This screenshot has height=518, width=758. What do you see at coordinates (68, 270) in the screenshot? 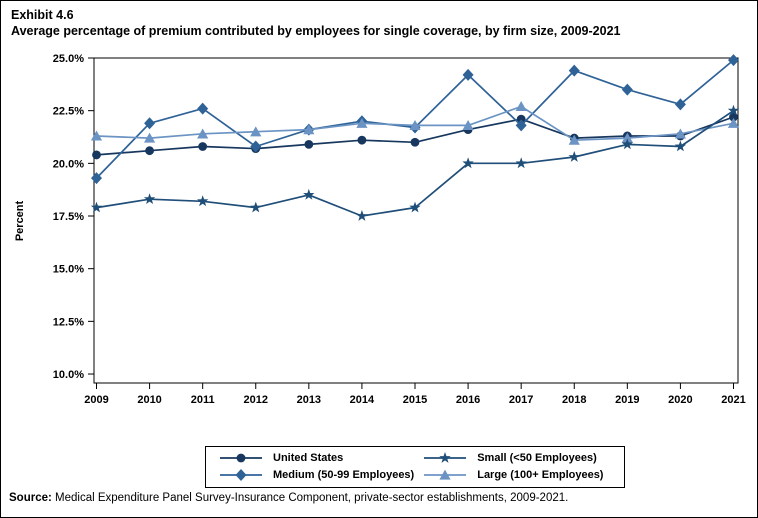
I see `y-axis-tick-label: 15.0%` at bounding box center [68, 270].